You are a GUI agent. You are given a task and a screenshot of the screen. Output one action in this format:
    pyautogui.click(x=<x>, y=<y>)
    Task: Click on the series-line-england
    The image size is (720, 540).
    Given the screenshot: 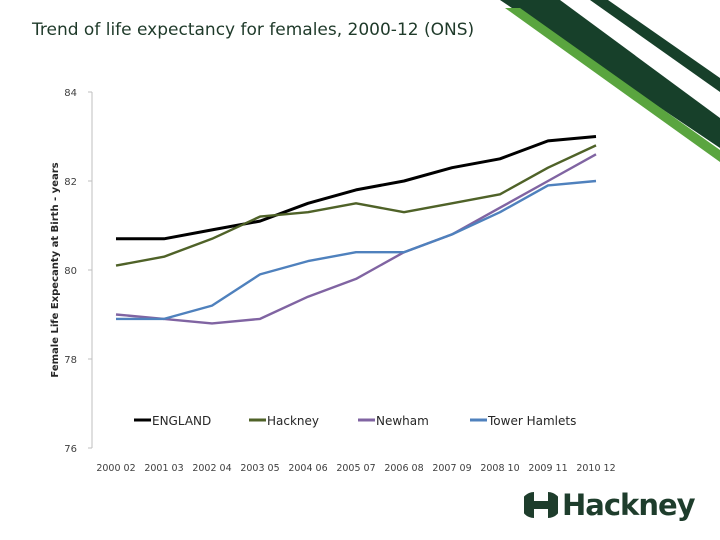 What is the action you would take?
    pyautogui.click(x=356, y=188)
    